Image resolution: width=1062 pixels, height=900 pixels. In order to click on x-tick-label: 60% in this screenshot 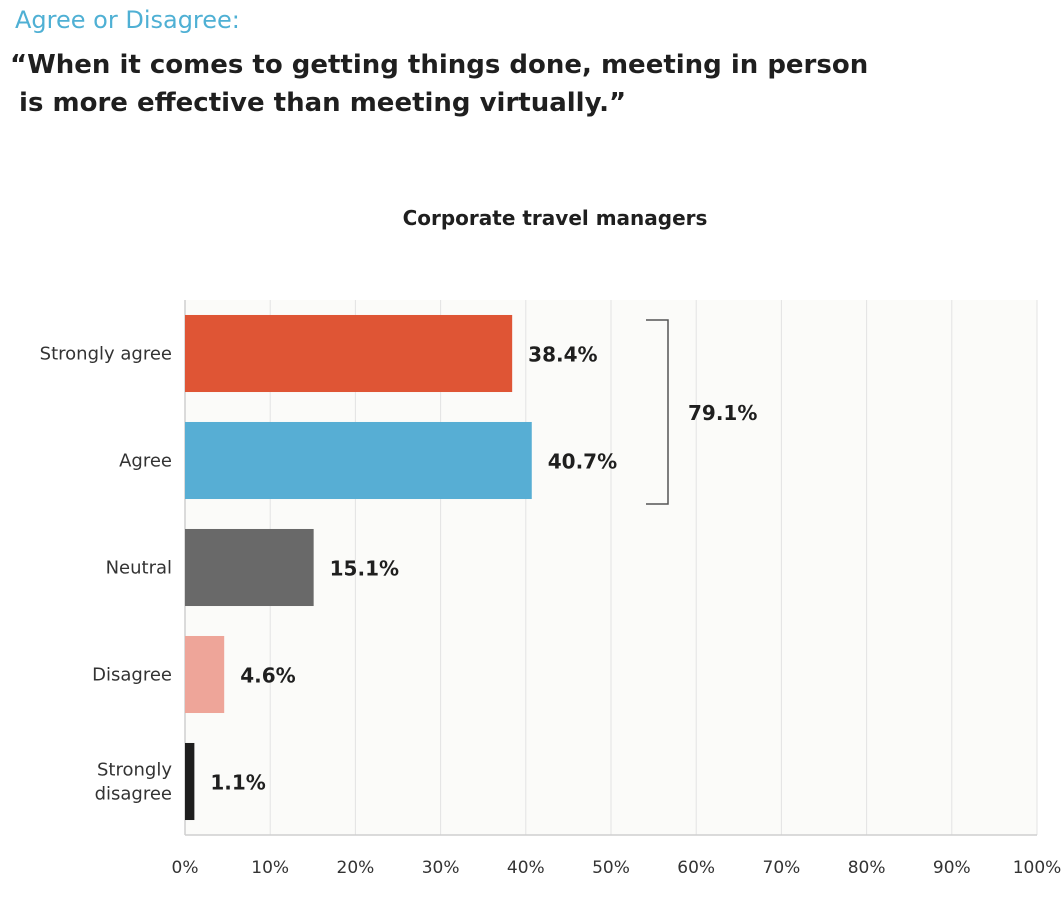, I will do `click(696, 868)`.